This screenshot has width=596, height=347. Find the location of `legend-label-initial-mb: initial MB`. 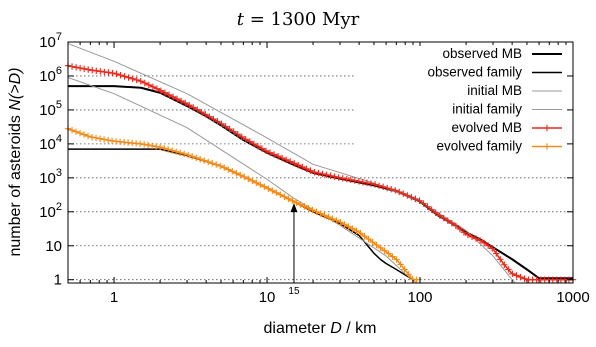

legend-label-initial-mb: initial MB is located at coordinates (494, 90).